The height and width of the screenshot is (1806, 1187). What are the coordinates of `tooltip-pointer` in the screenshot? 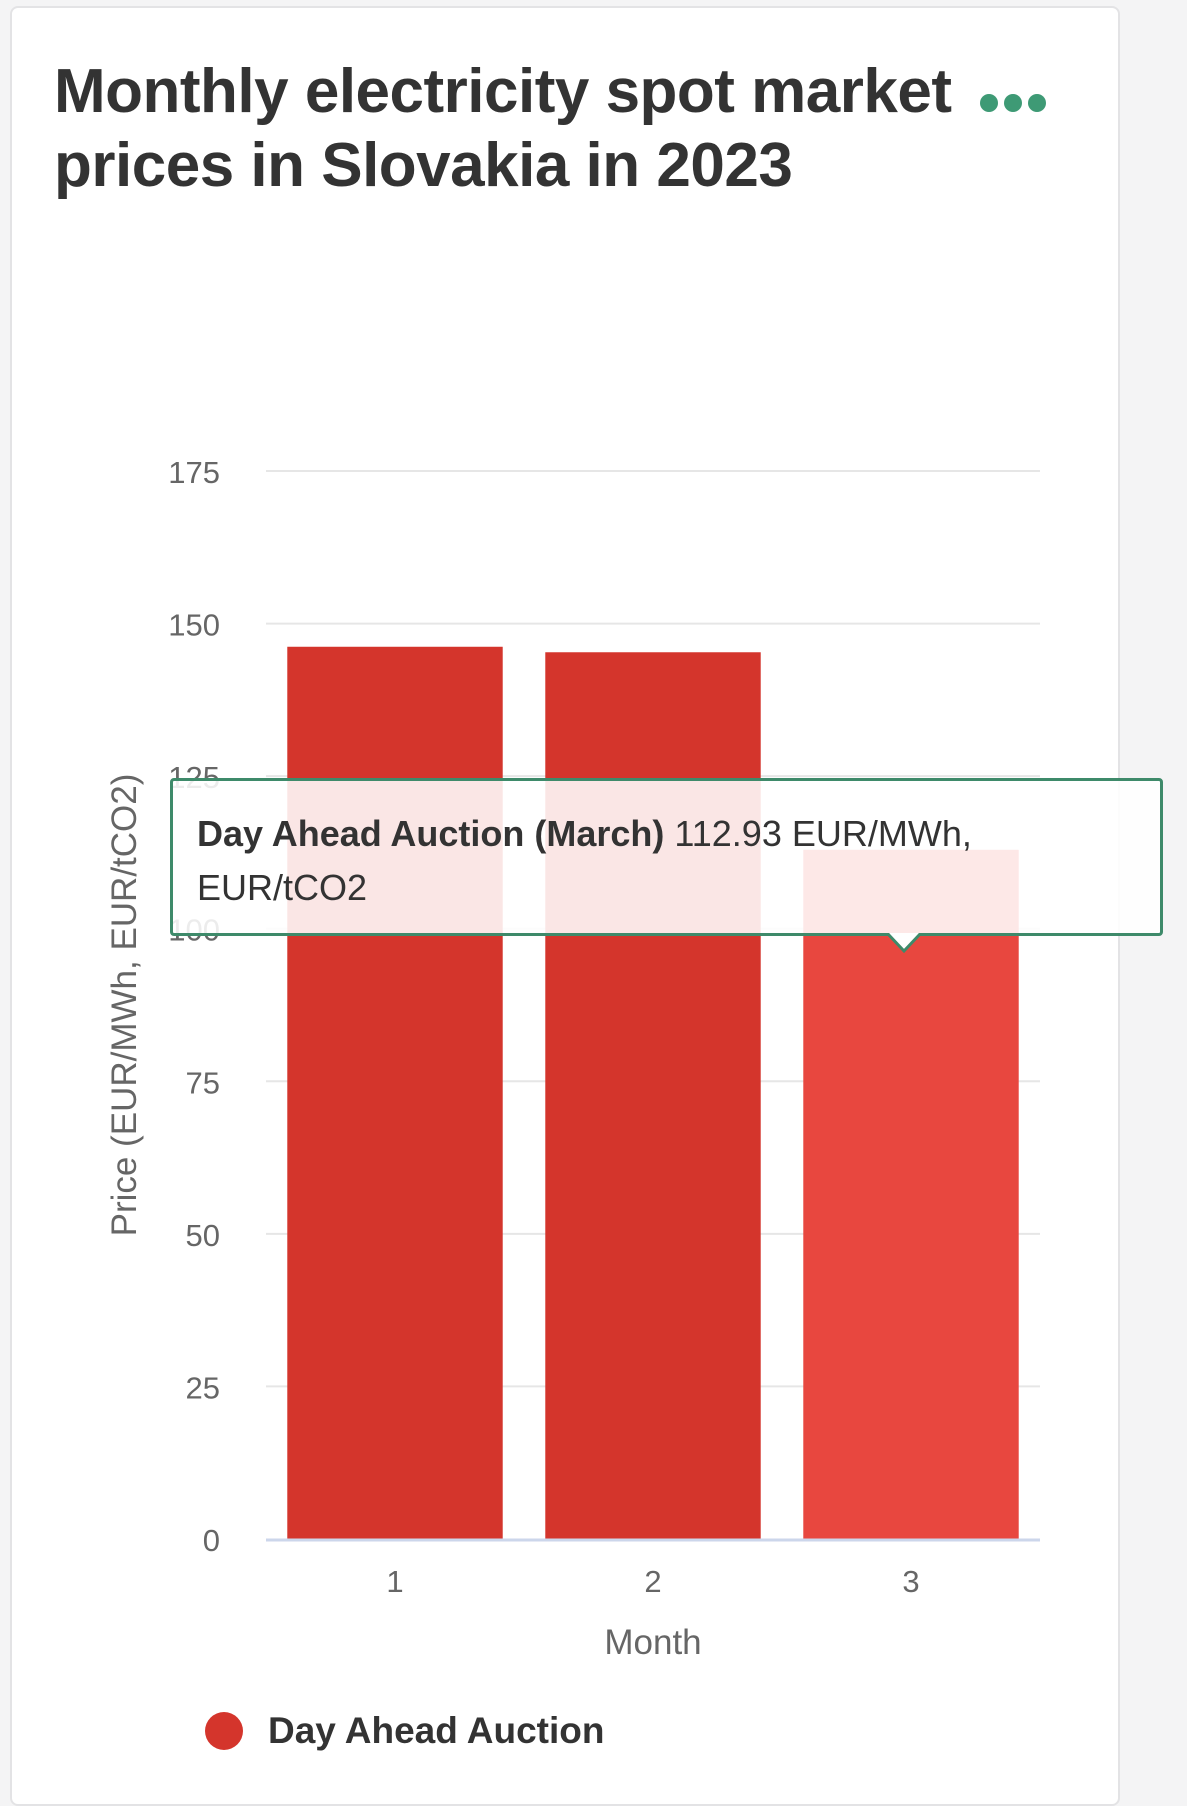 It's located at (904, 943).